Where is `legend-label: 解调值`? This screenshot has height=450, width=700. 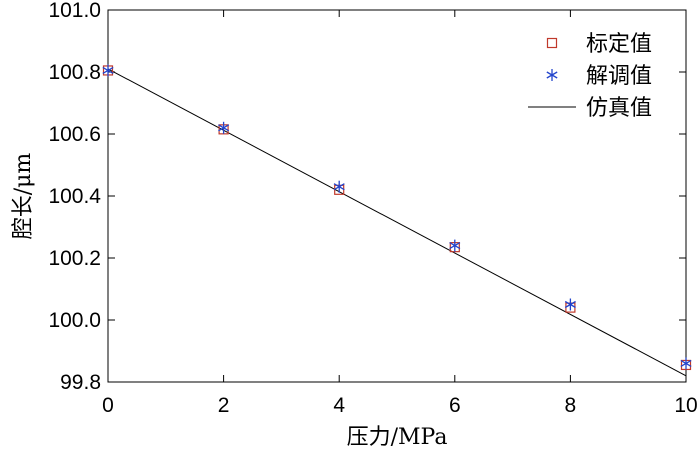 legend-label: 解调值 is located at coordinates (619, 76).